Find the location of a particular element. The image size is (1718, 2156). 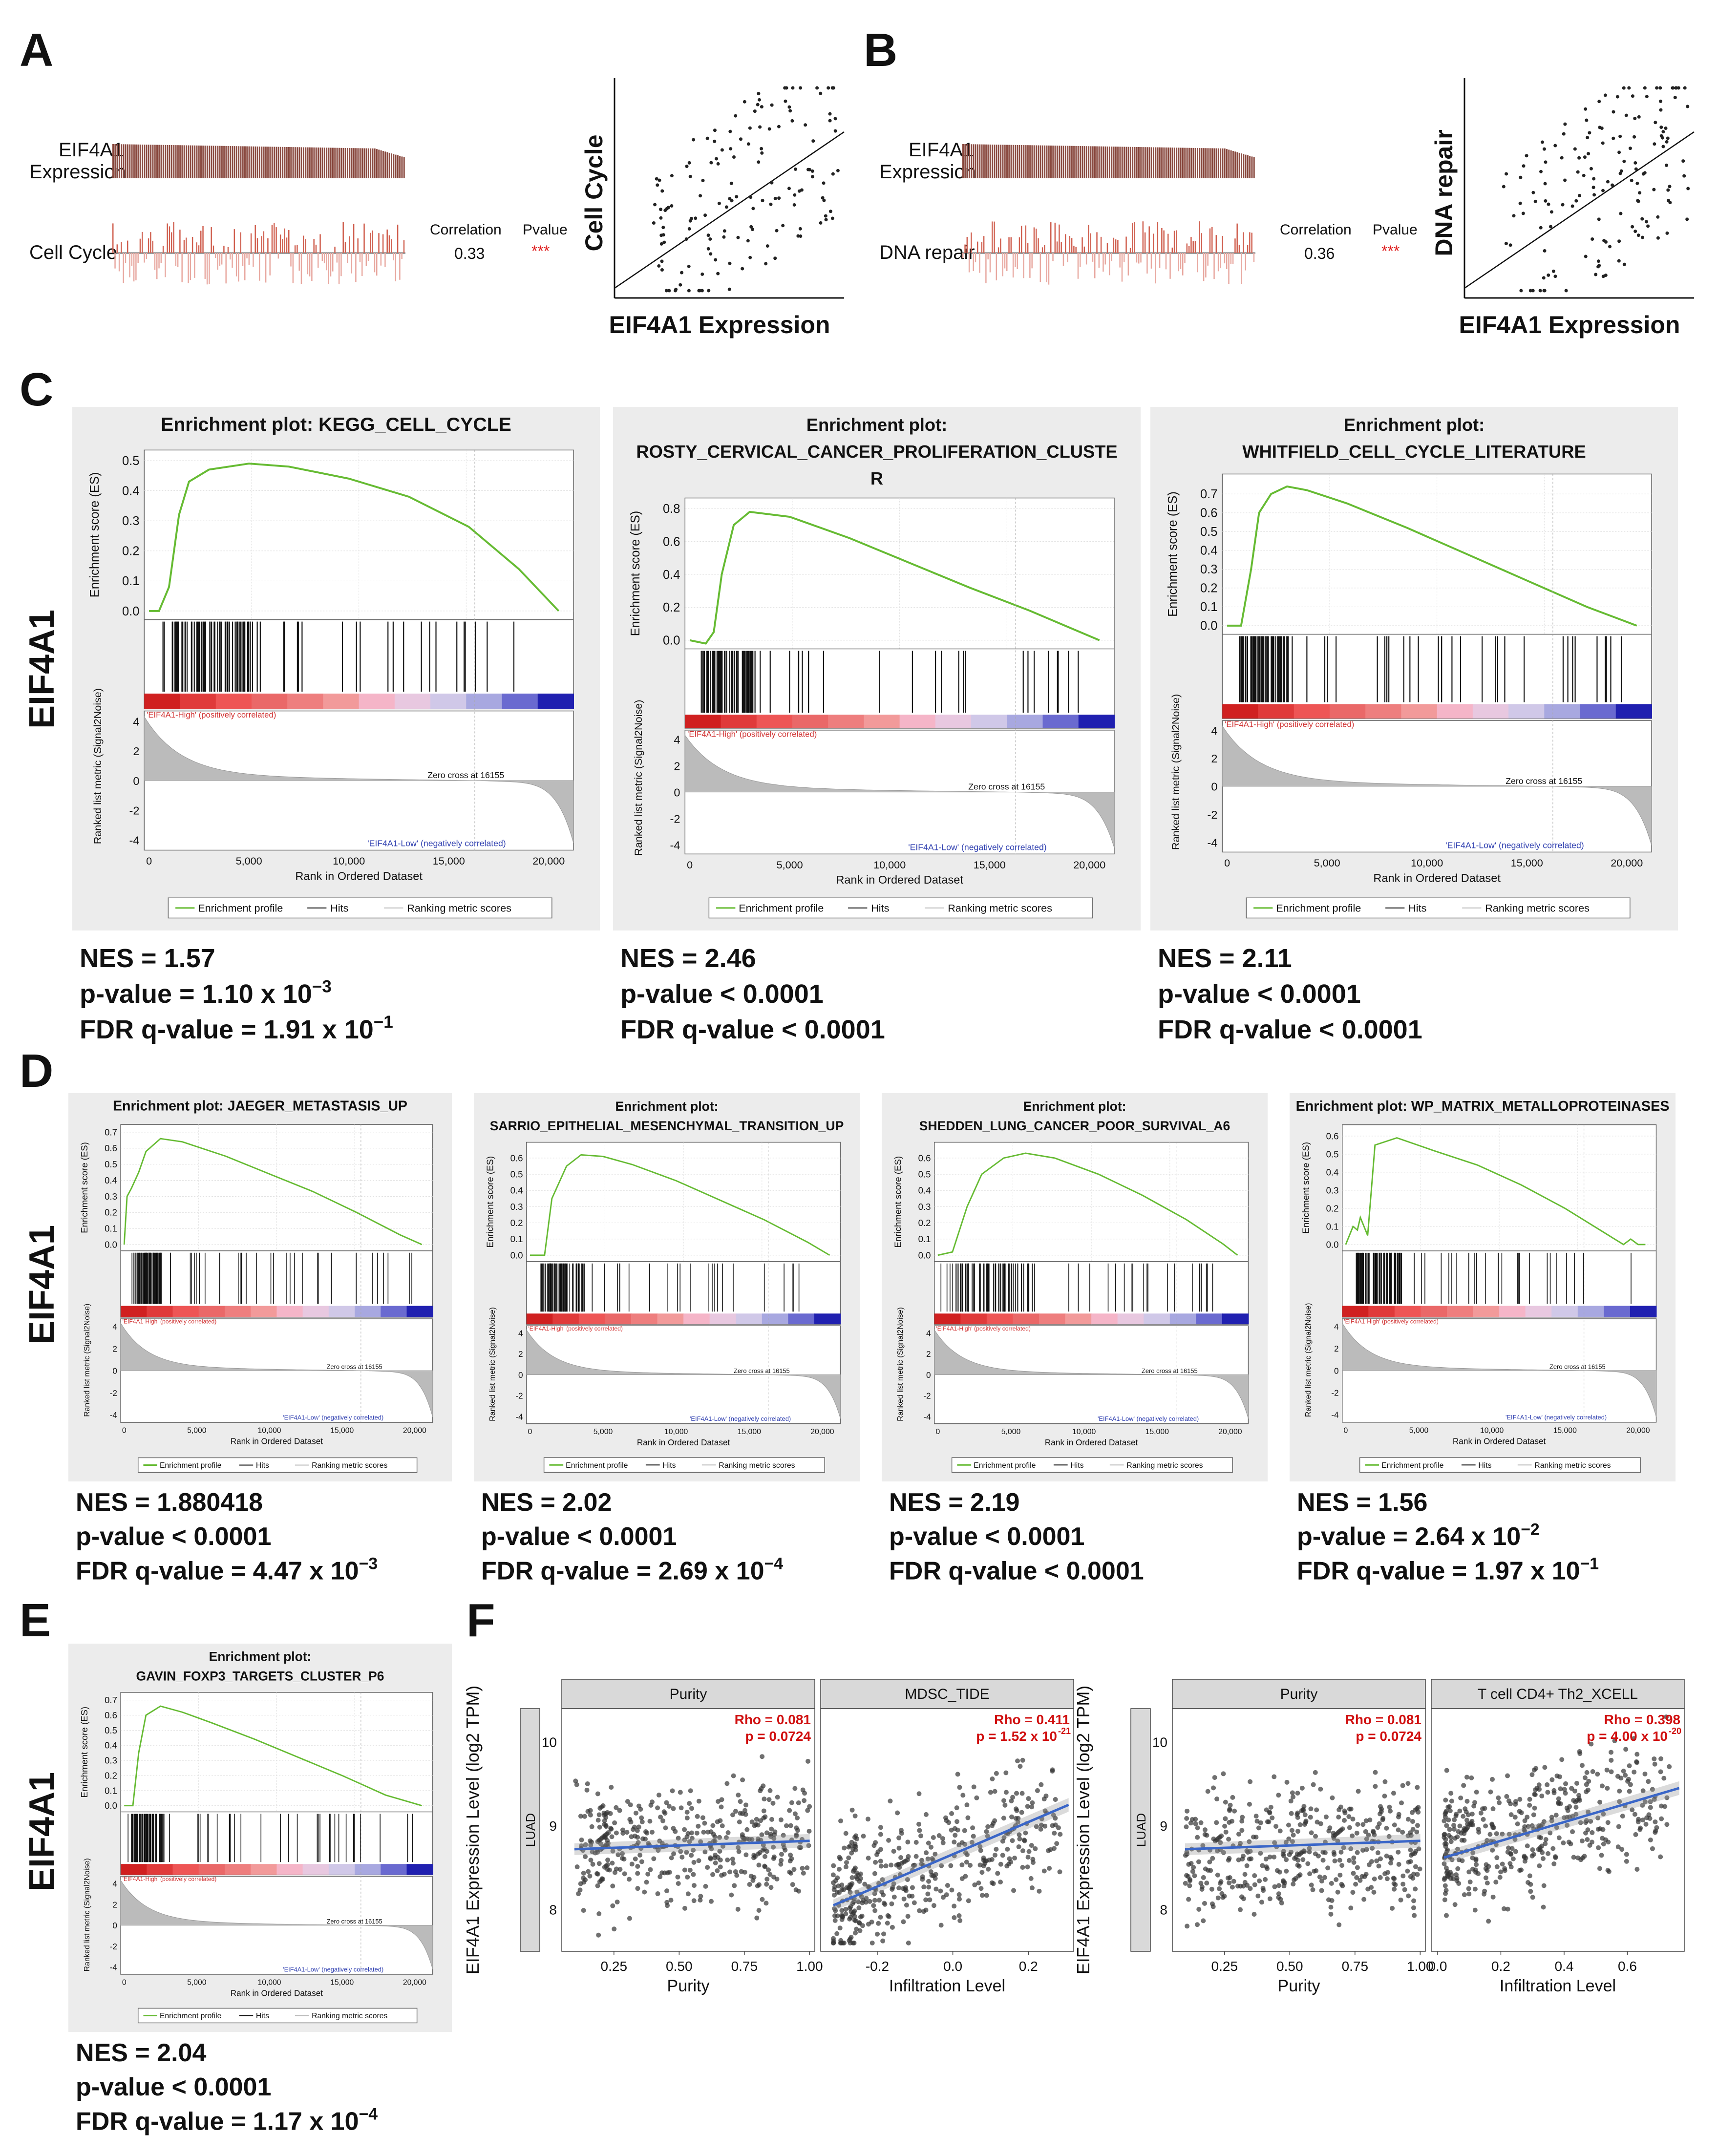

low-label: 'EIF4A1-Low' (negatively correlated) is located at coordinates (437, 844).